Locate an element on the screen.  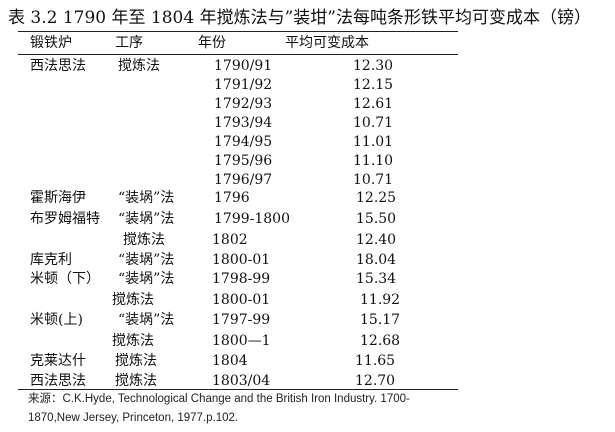
cell-cost: 11.92 is located at coordinates (380, 300).